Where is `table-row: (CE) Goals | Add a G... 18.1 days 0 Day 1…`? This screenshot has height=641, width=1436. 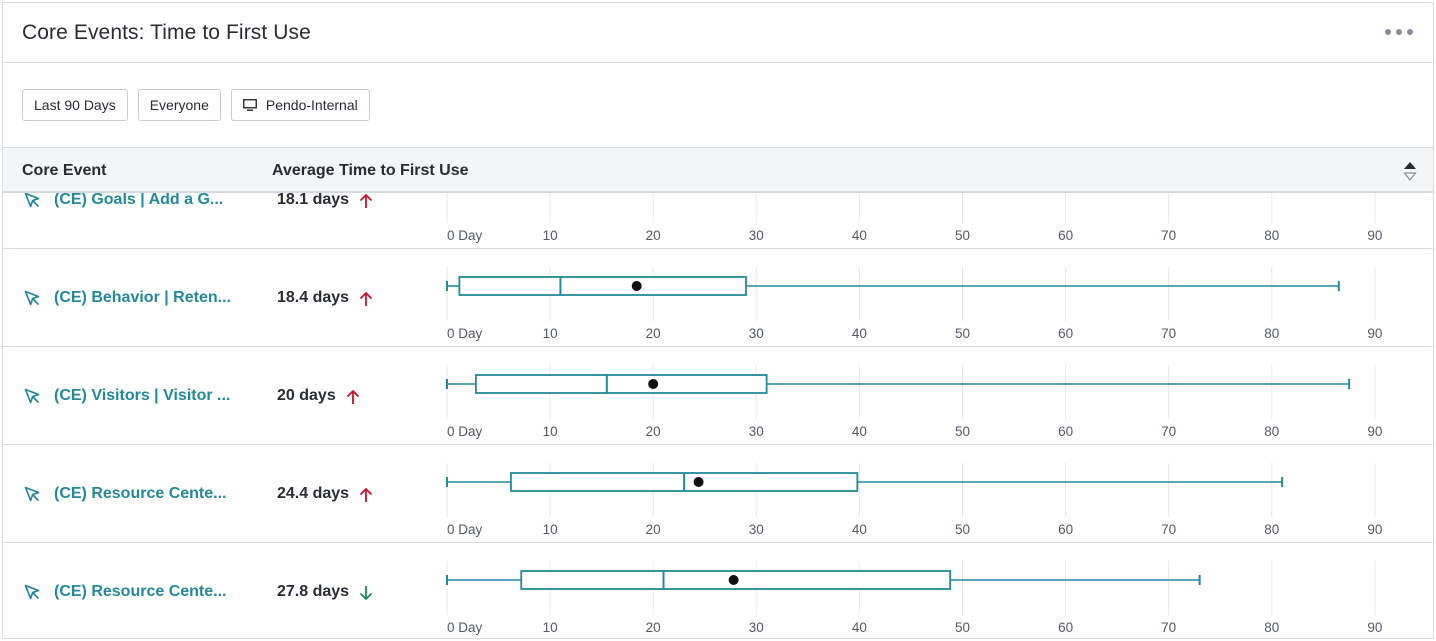 table-row: (CE) Goals | Add a G... 18.1 days 0 Day 1… is located at coordinates (718, 221).